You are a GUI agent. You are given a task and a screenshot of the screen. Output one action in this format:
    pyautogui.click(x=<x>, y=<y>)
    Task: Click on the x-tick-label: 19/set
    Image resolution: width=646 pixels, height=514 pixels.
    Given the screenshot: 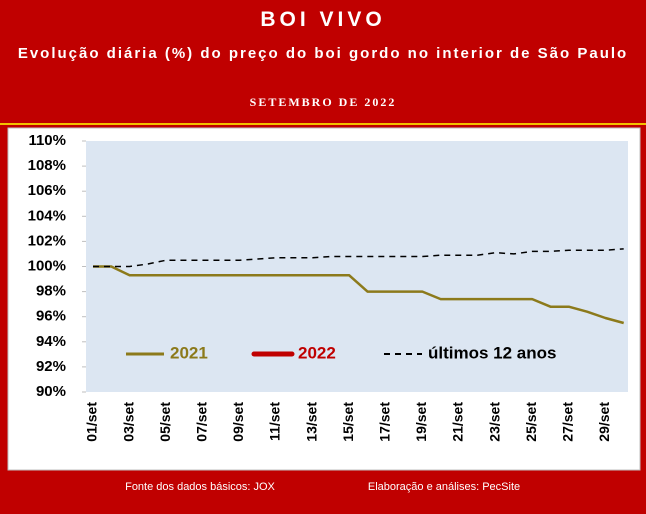 What is the action you would take?
    pyautogui.click(x=421, y=422)
    